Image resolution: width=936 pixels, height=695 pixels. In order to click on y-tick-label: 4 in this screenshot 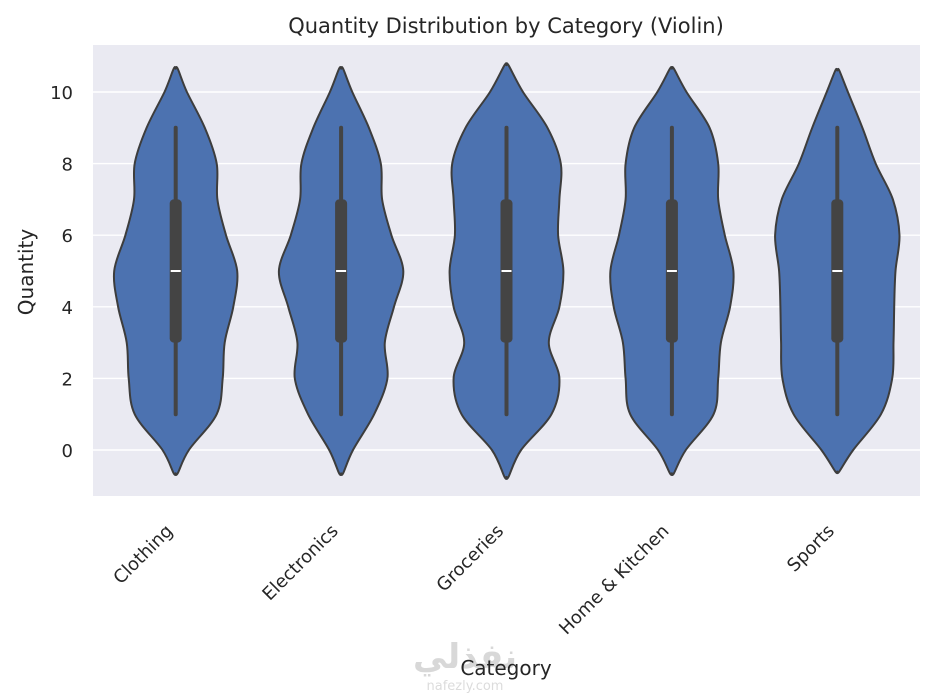, I will do `click(67, 308)`.